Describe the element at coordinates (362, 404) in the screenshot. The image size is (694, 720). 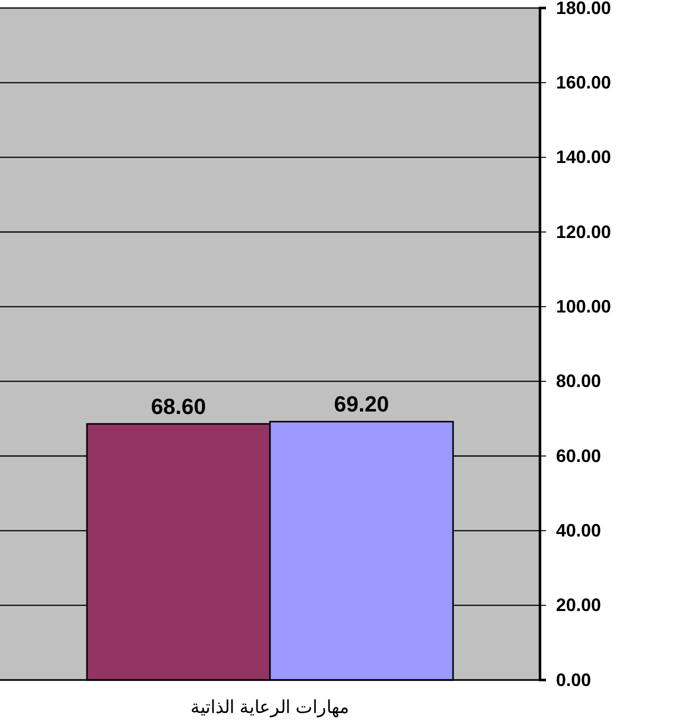
I see `data-label: 69.20` at that location.